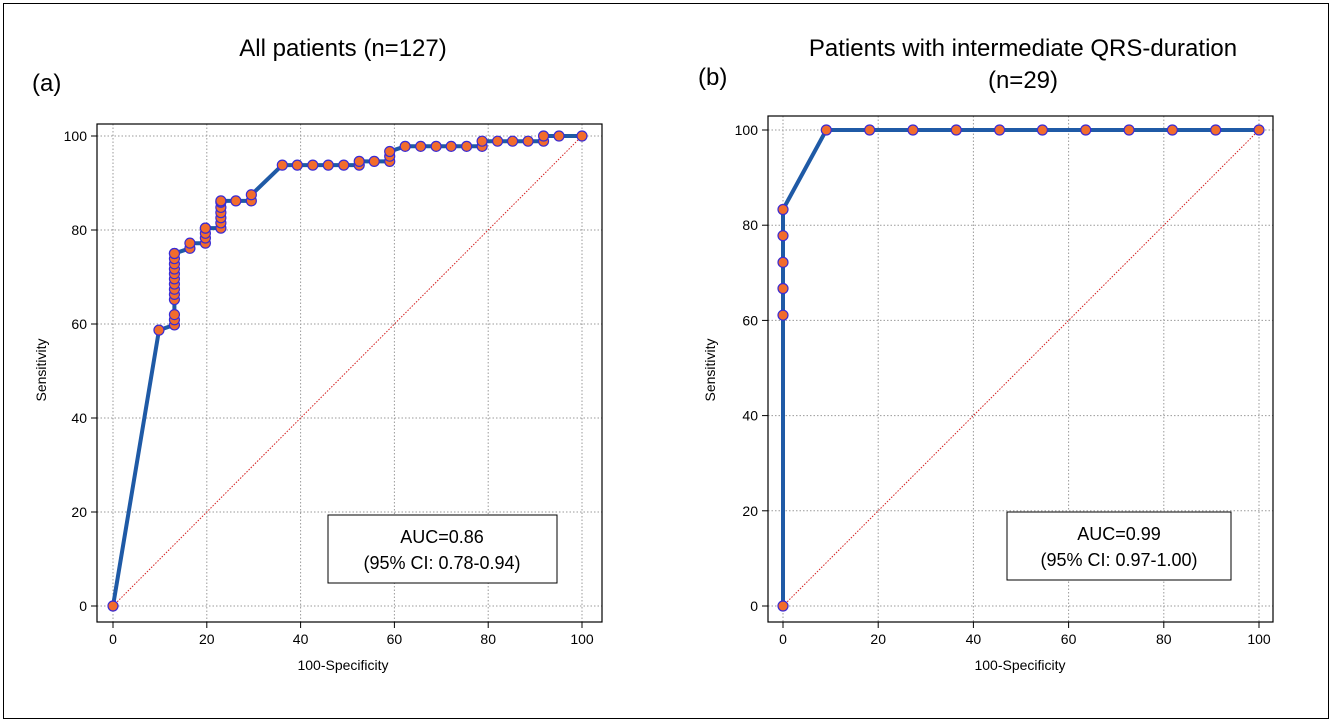 The width and height of the screenshot is (1334, 724). I want to click on panel-a-y-tick-label-60: 60, so click(79, 324).